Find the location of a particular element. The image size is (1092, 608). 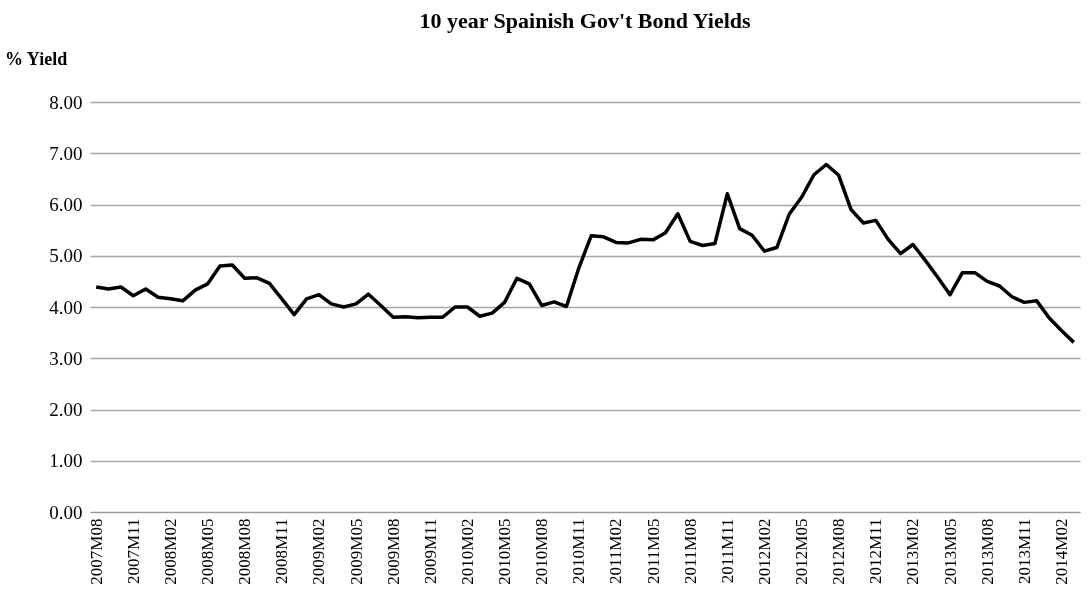

y-tick-label: 6.00 is located at coordinates (66, 204).